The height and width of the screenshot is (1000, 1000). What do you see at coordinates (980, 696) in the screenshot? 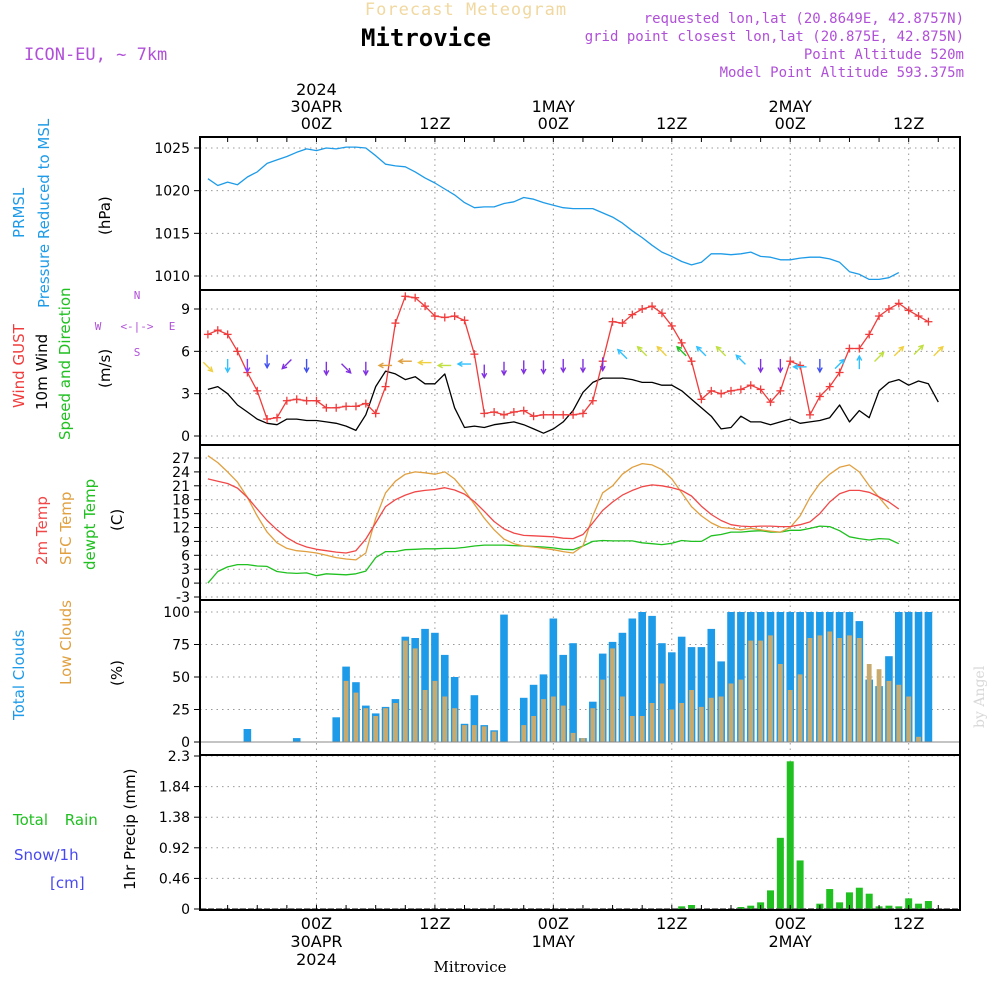
I see `credit-text: by Angel` at bounding box center [980, 696].